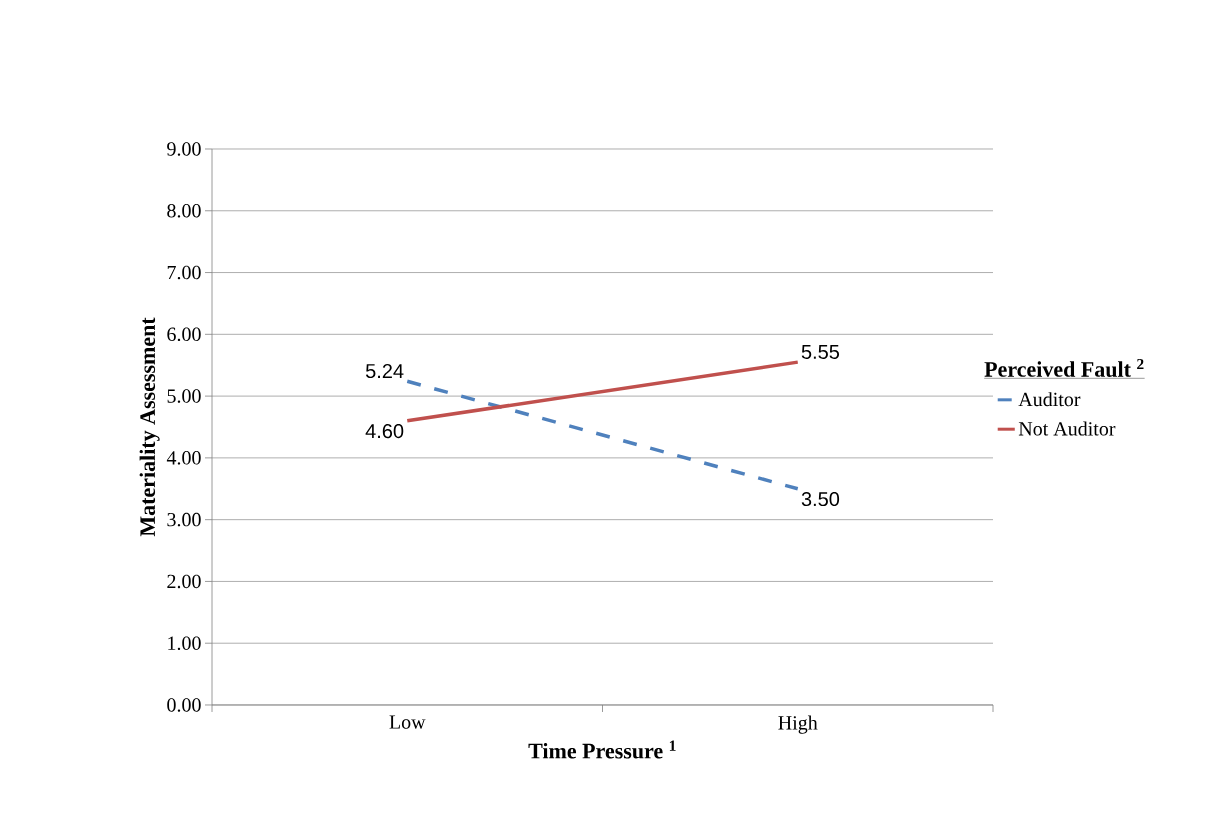 The height and width of the screenshot is (826, 1205). Describe the element at coordinates (1049, 399) in the screenshot. I see `legend-label: Auditor` at that location.